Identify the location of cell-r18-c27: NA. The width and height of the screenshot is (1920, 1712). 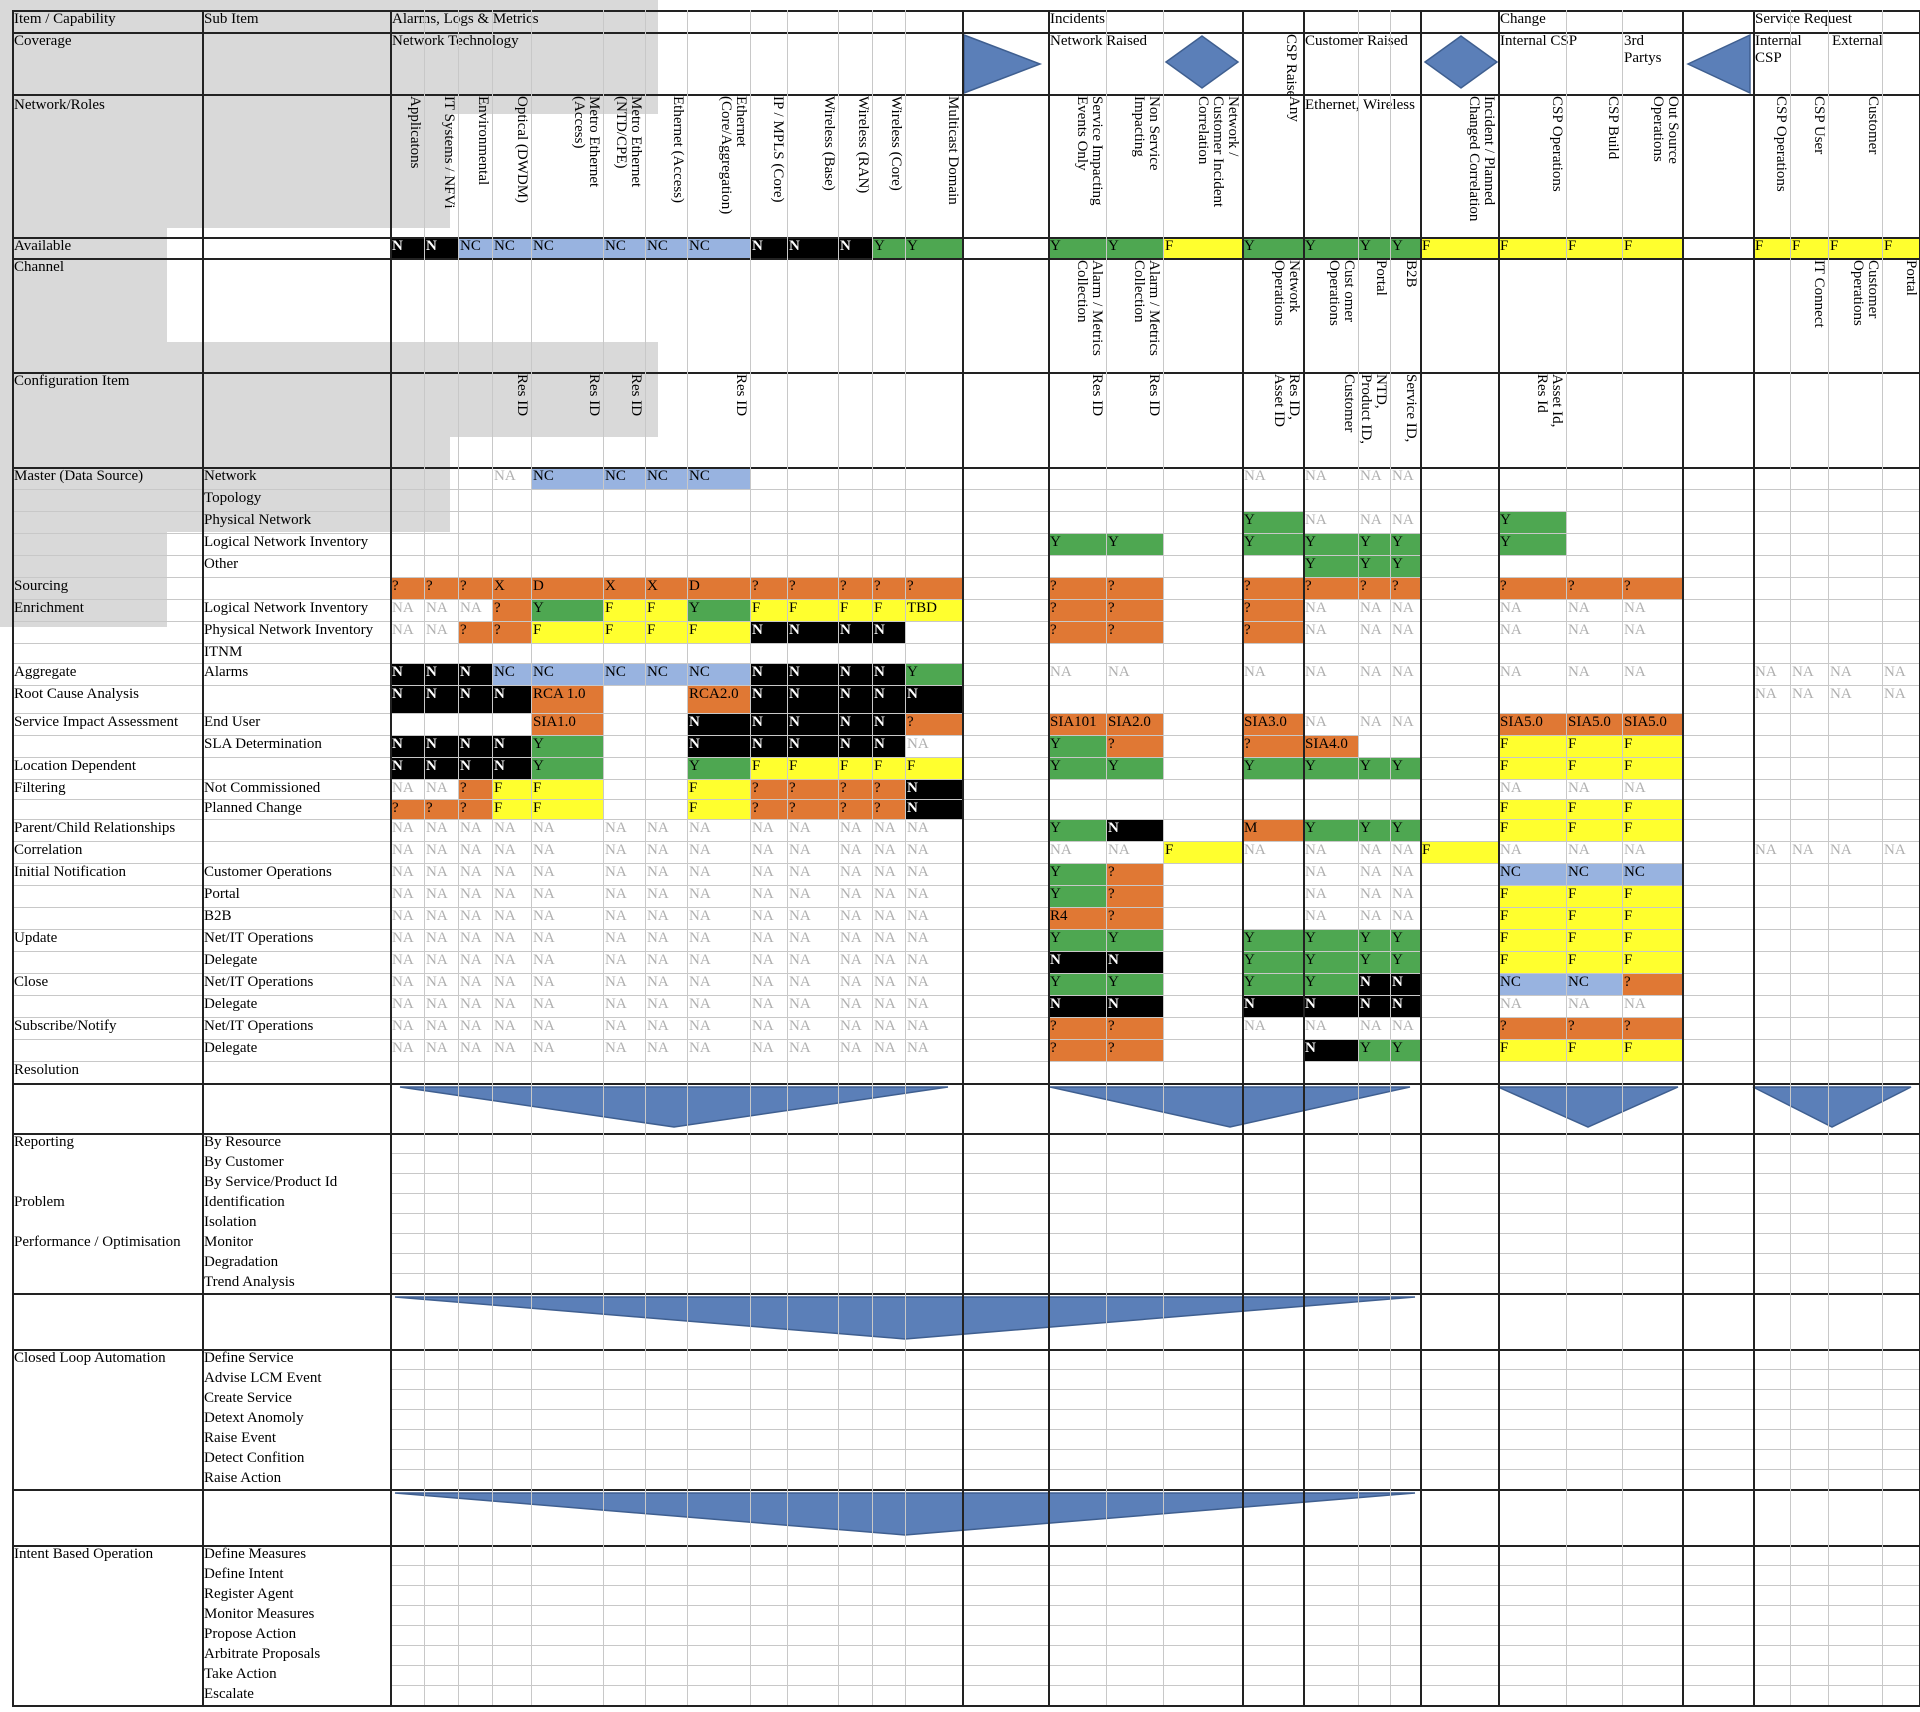
(1809, 852).